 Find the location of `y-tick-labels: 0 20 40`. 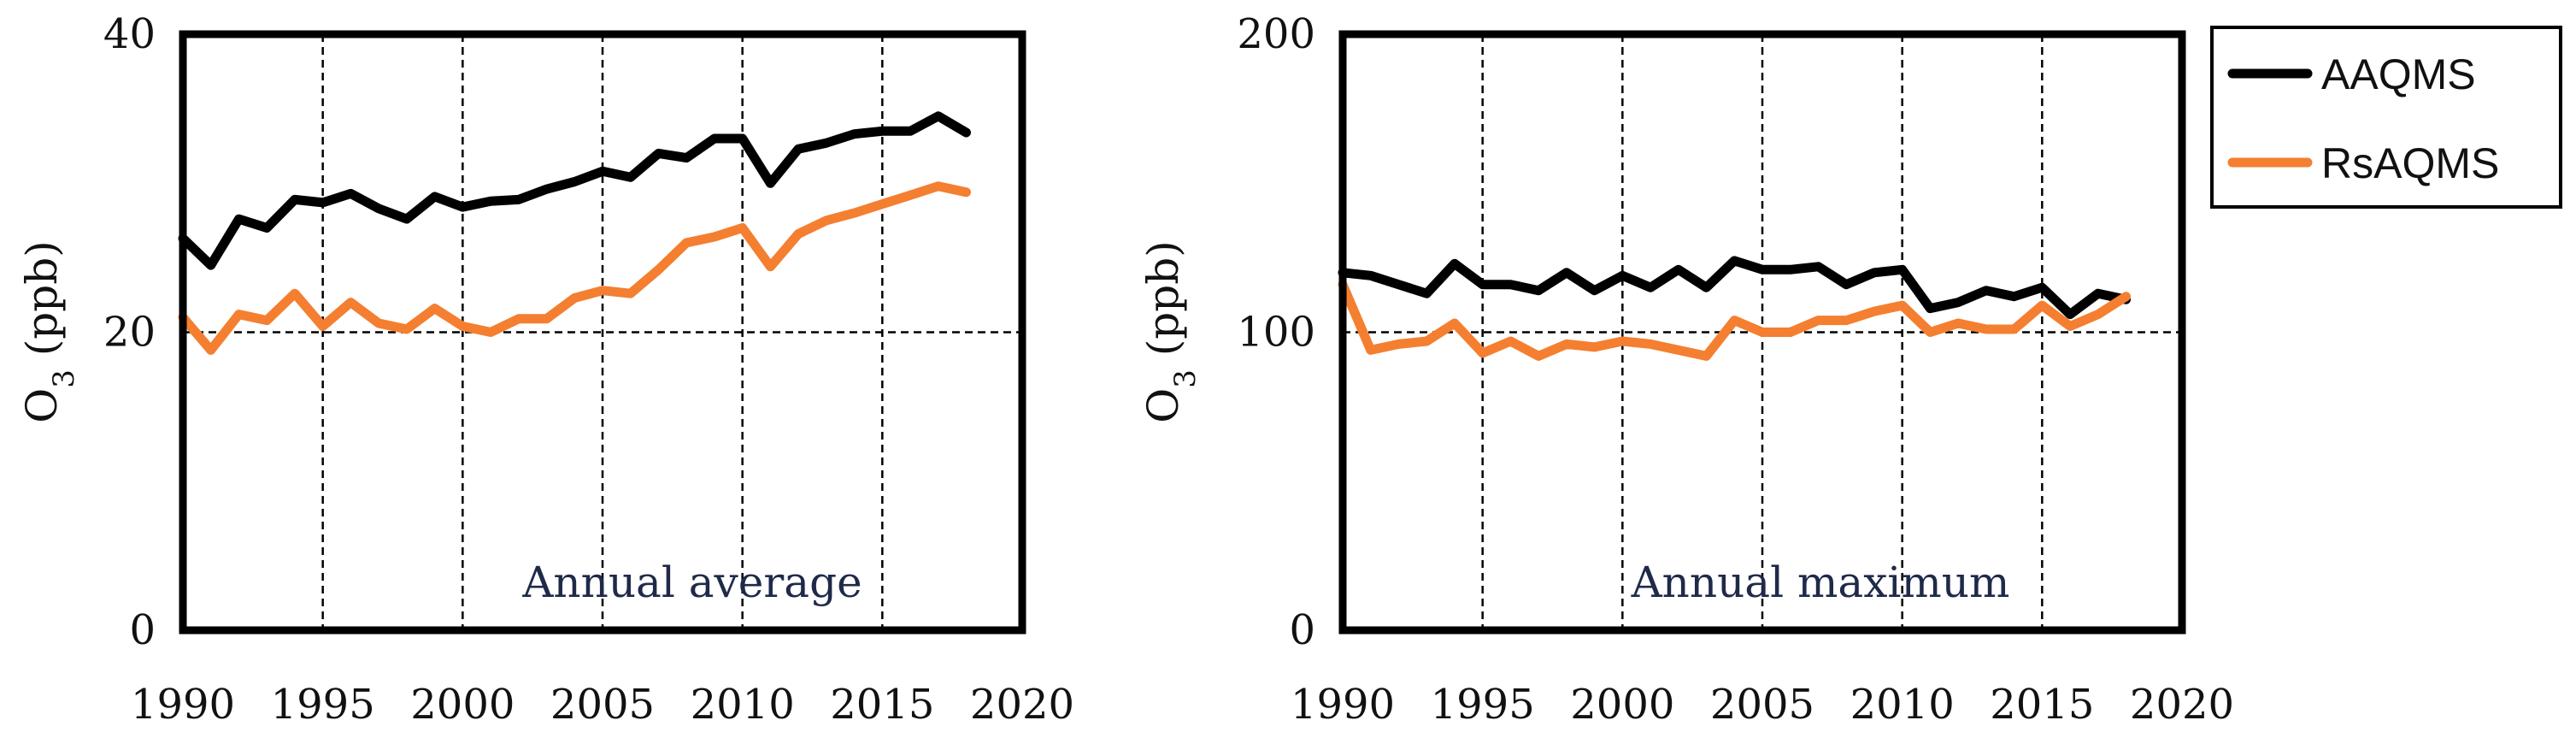

y-tick-labels: 0 20 40 is located at coordinates (129, 332).